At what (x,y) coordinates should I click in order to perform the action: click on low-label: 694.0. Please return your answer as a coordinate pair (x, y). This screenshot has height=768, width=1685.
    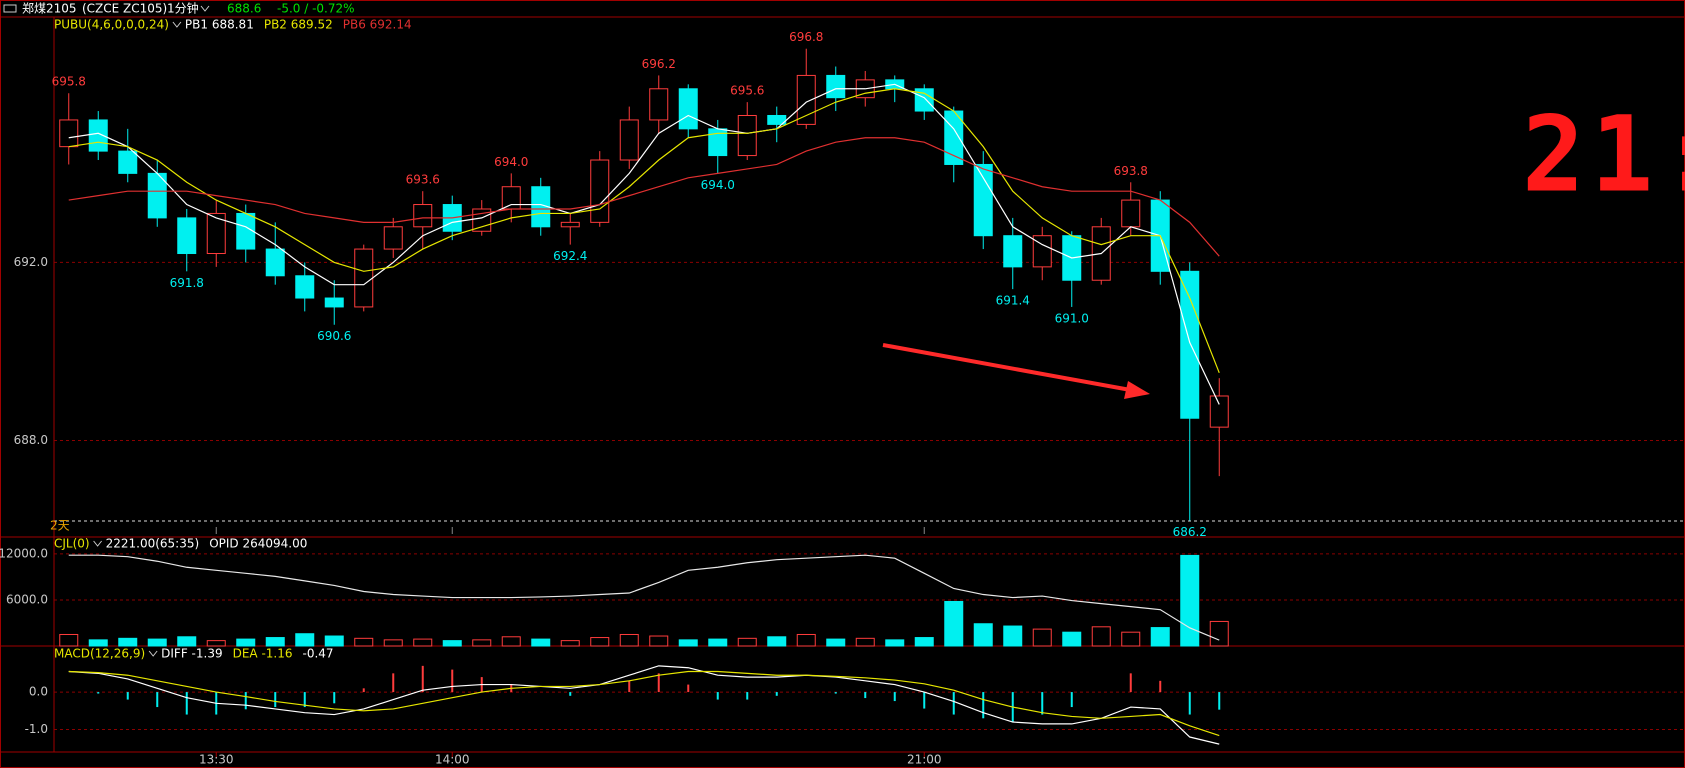
    Looking at the image, I should click on (718, 185).